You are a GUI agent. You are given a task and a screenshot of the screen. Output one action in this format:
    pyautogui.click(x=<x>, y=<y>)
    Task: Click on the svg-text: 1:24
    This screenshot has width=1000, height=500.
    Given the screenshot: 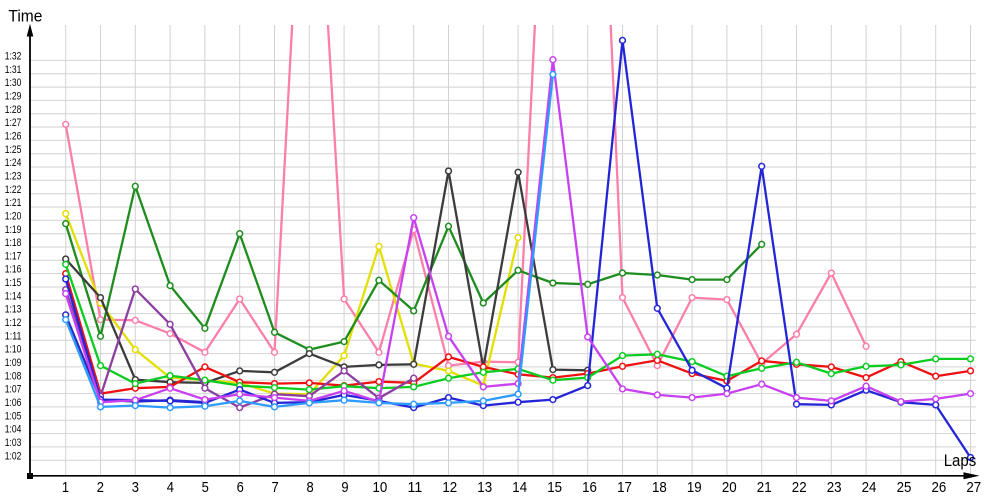 What is the action you would take?
    pyautogui.click(x=13, y=163)
    